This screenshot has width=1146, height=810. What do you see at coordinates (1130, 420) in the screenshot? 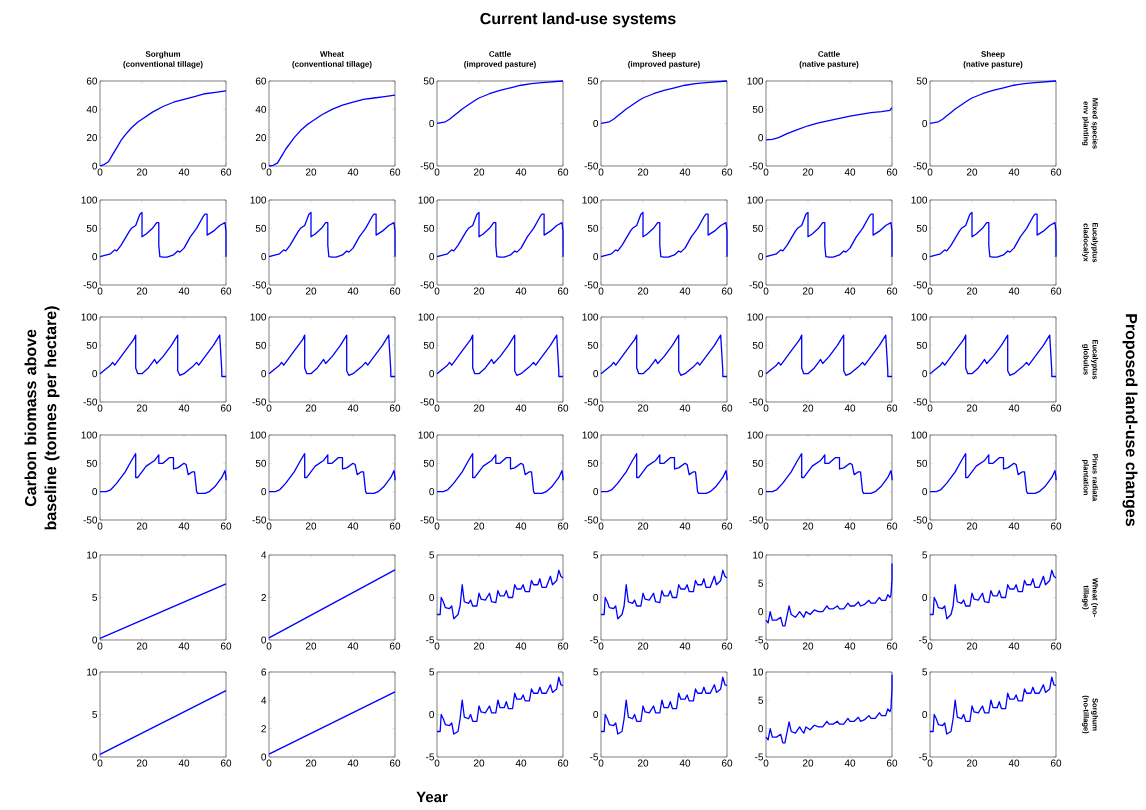
I see `text: Proposed land-use changes` at bounding box center [1130, 420].